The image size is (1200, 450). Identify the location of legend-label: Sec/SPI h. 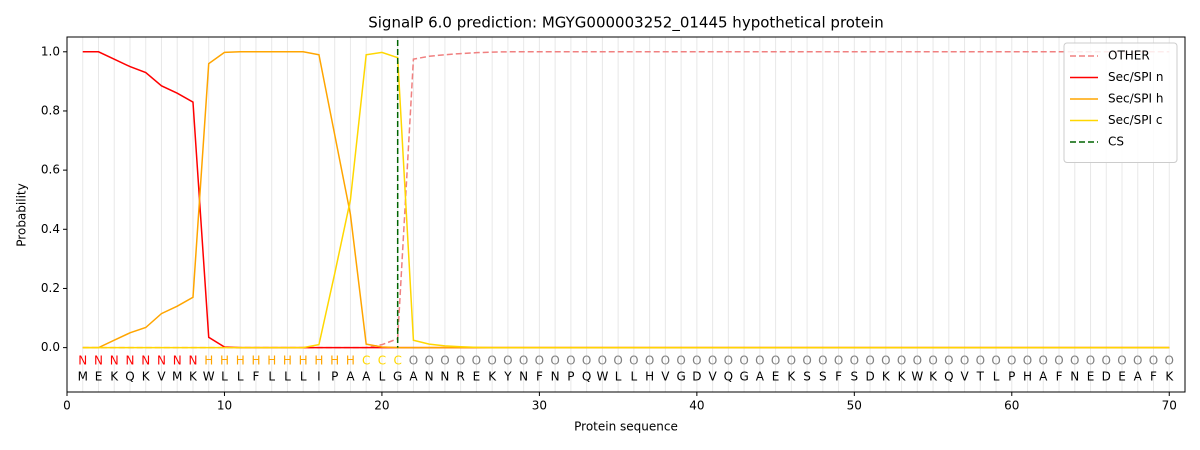
(1135, 99).